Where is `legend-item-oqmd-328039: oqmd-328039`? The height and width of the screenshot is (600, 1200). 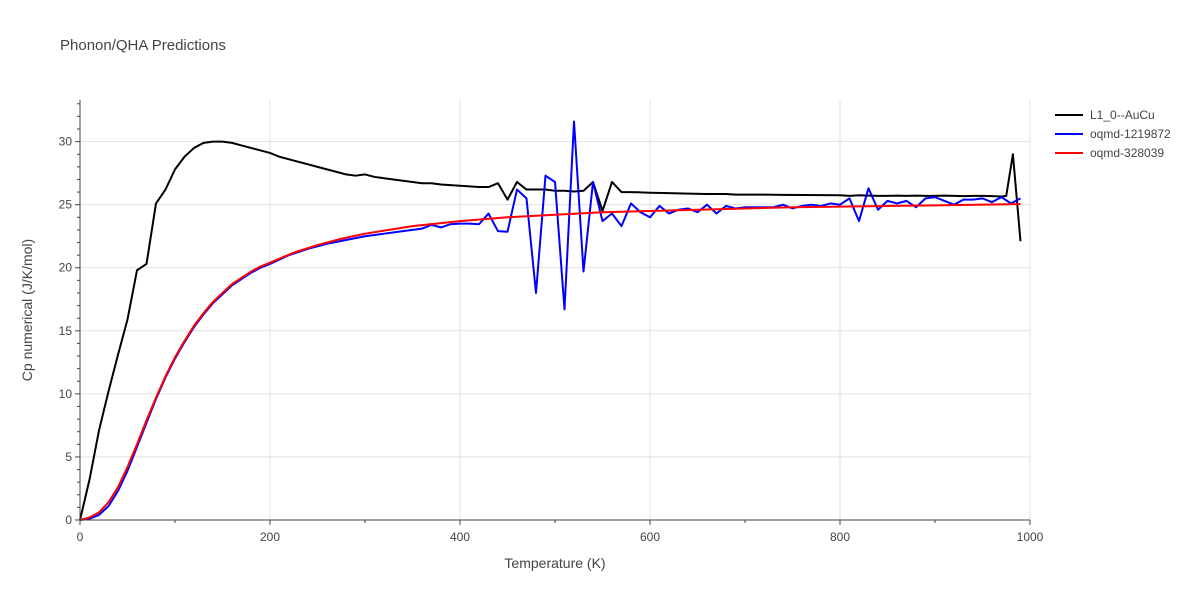
legend-item-oqmd-328039: oqmd-328039 is located at coordinates (1109, 153).